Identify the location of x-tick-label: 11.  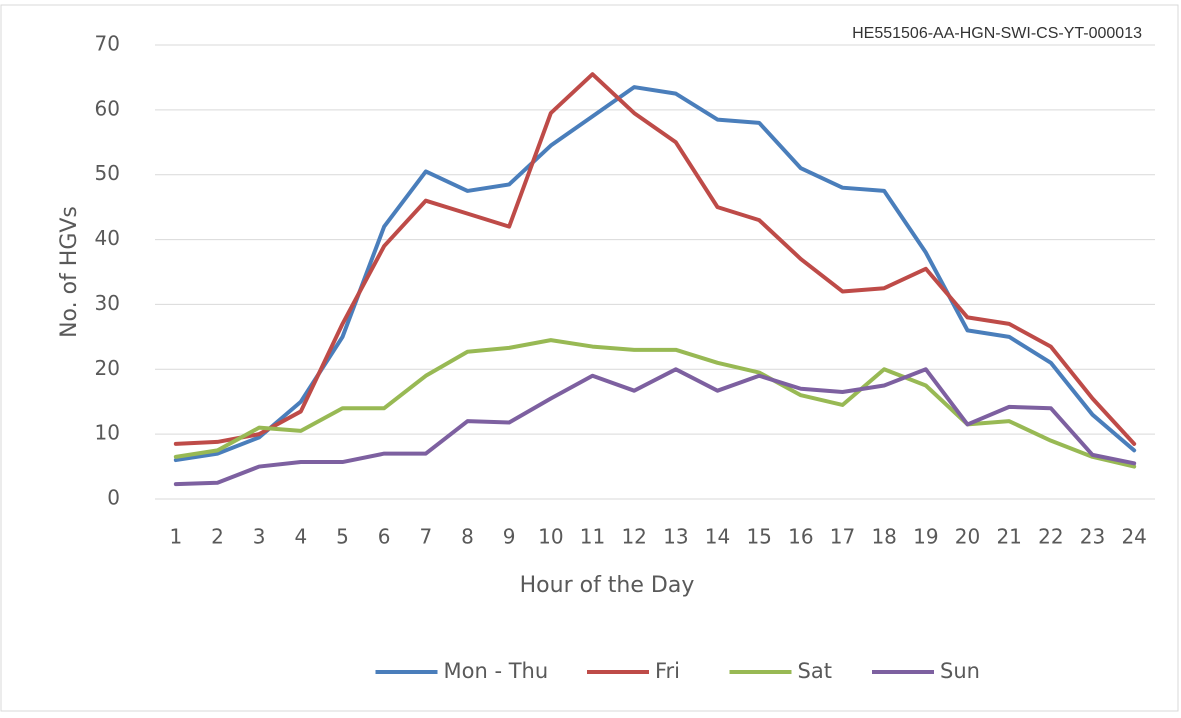
(592, 537).